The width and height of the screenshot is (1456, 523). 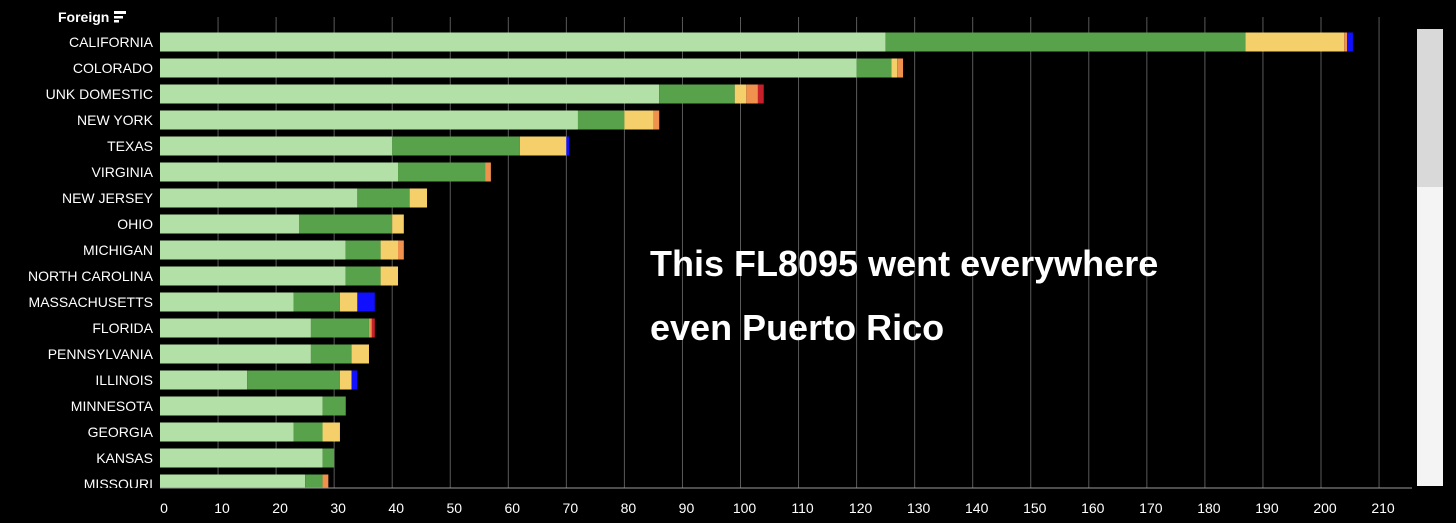 I want to click on vertical-scrollbar, so click(x=1430, y=257).